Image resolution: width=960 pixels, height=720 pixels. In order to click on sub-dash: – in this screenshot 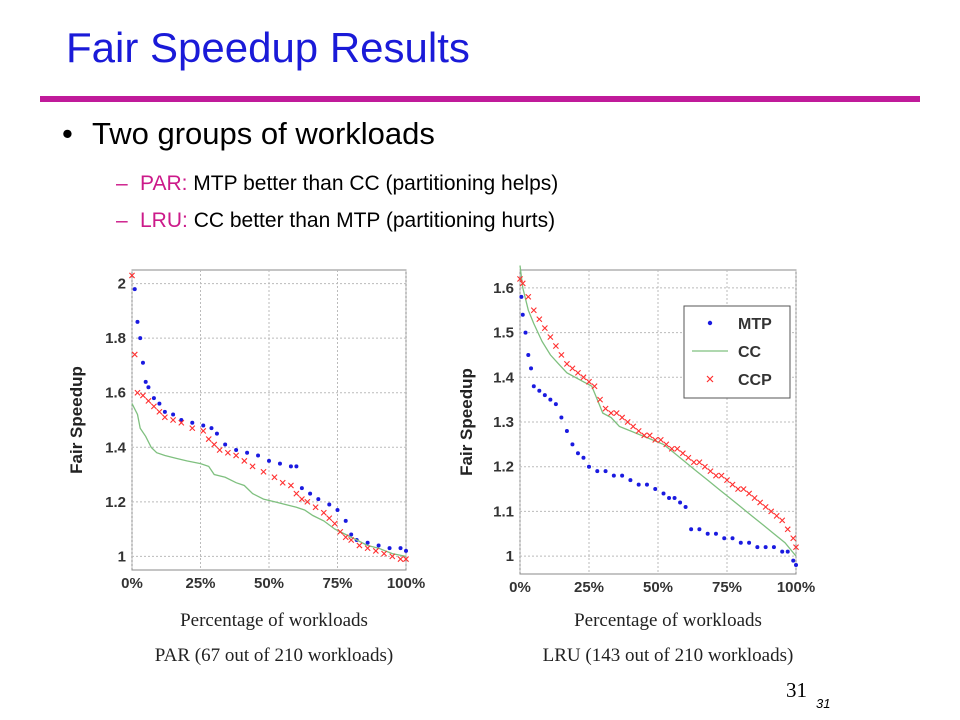, I will do `click(122, 183)`.